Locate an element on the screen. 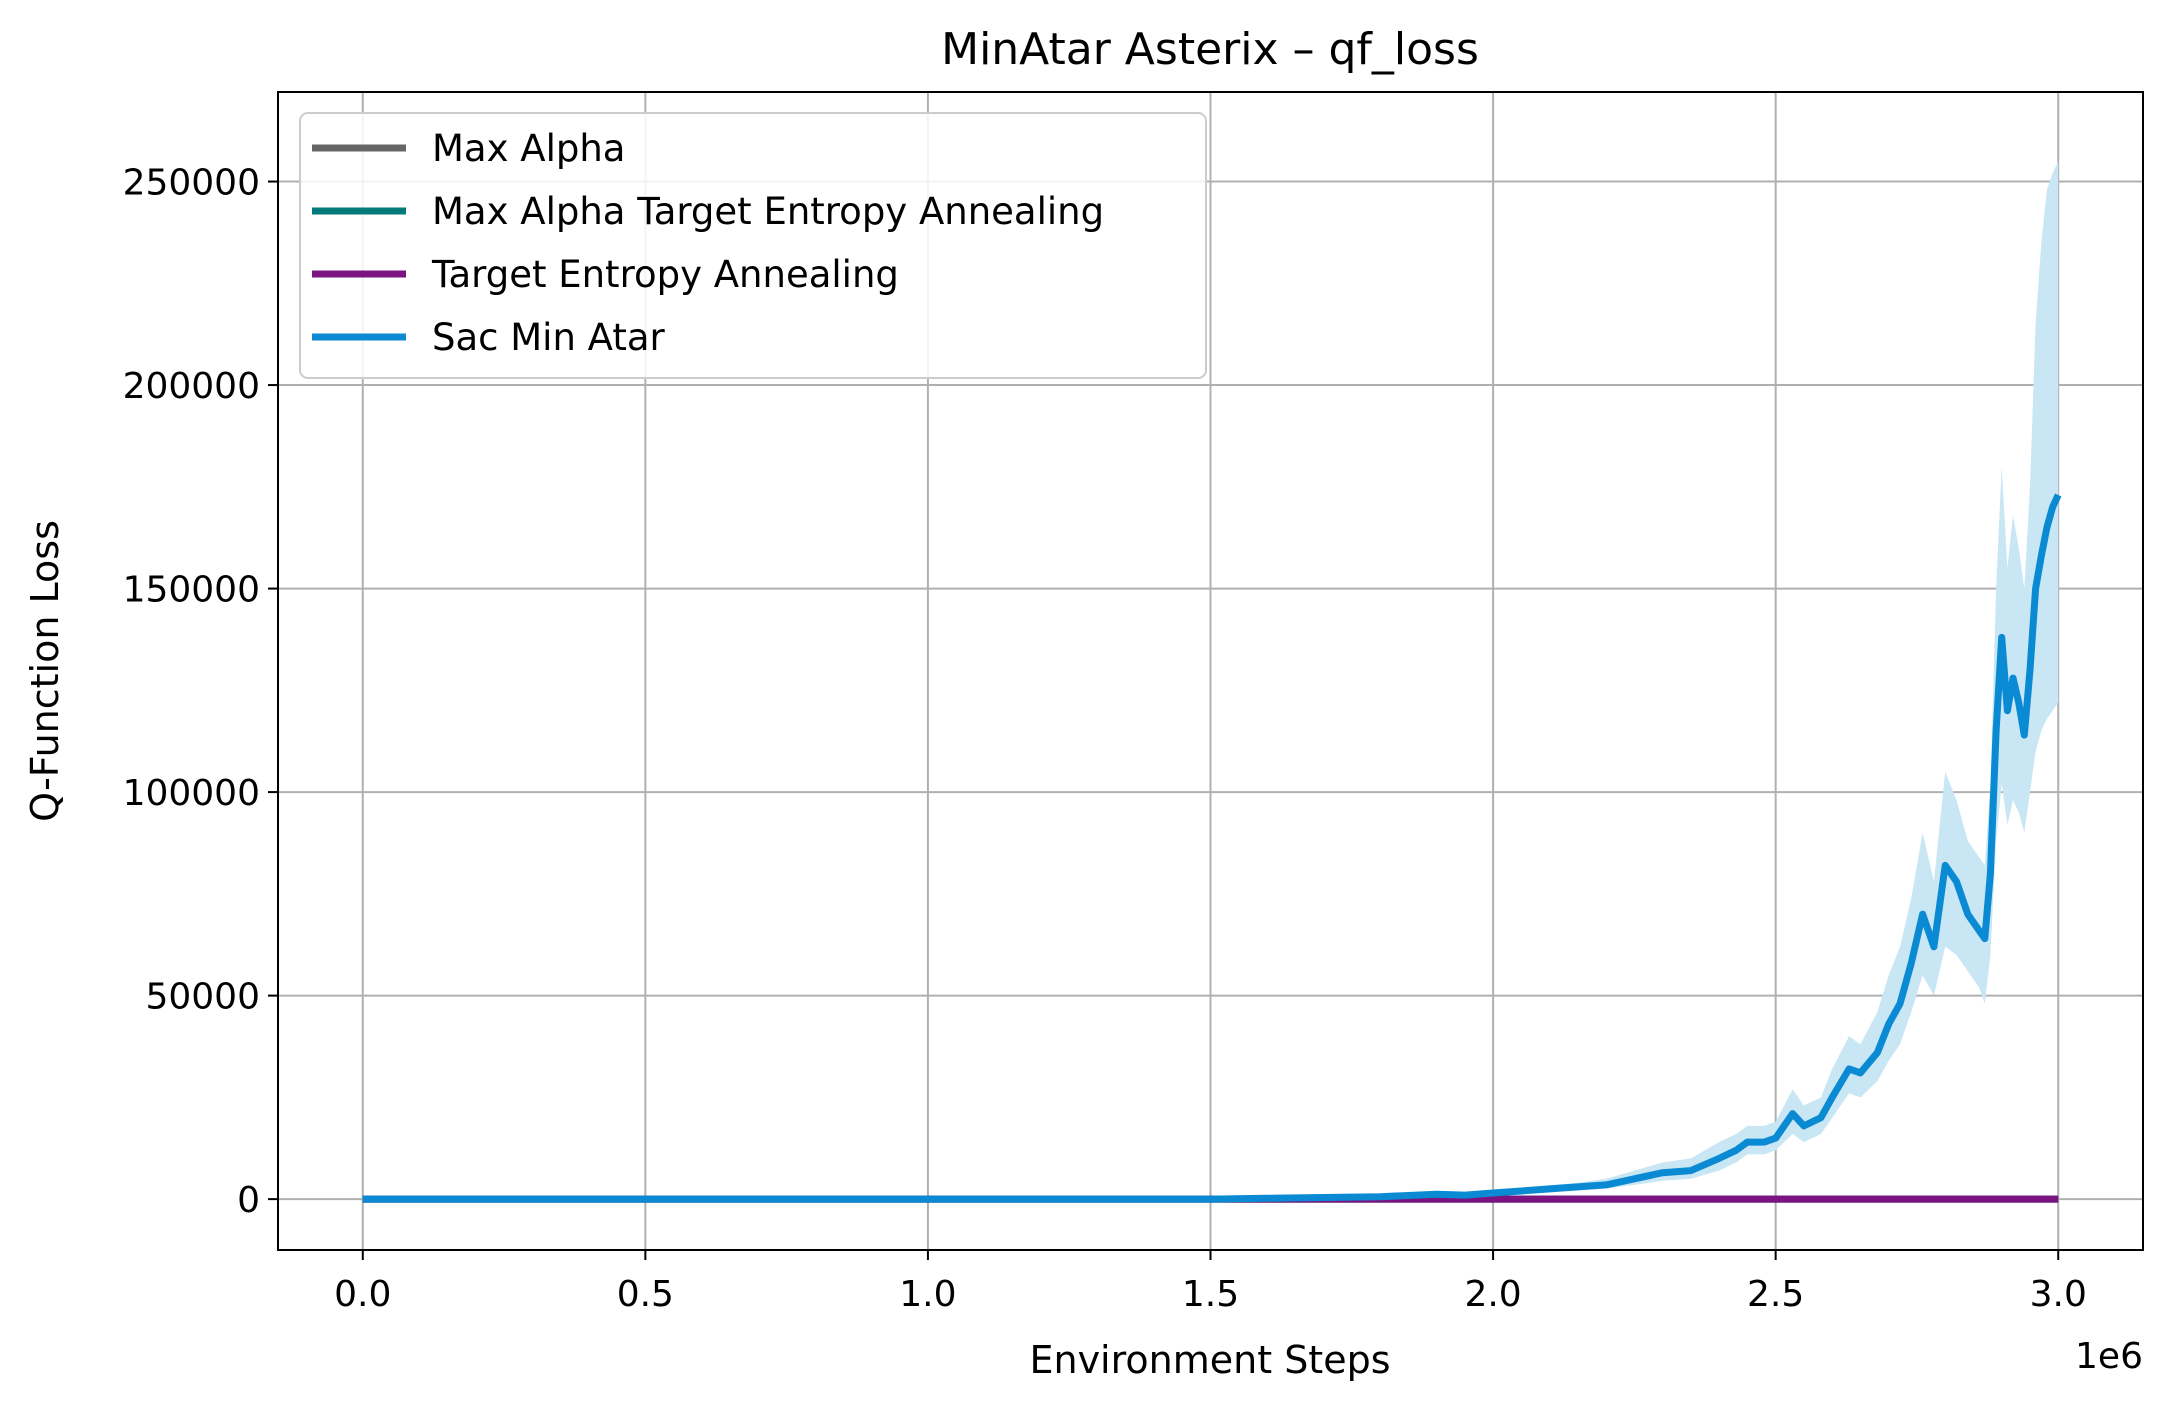 This screenshot has height=1407, width=2166. y-axis-label: Q-Function Loss is located at coordinates (45, 671).